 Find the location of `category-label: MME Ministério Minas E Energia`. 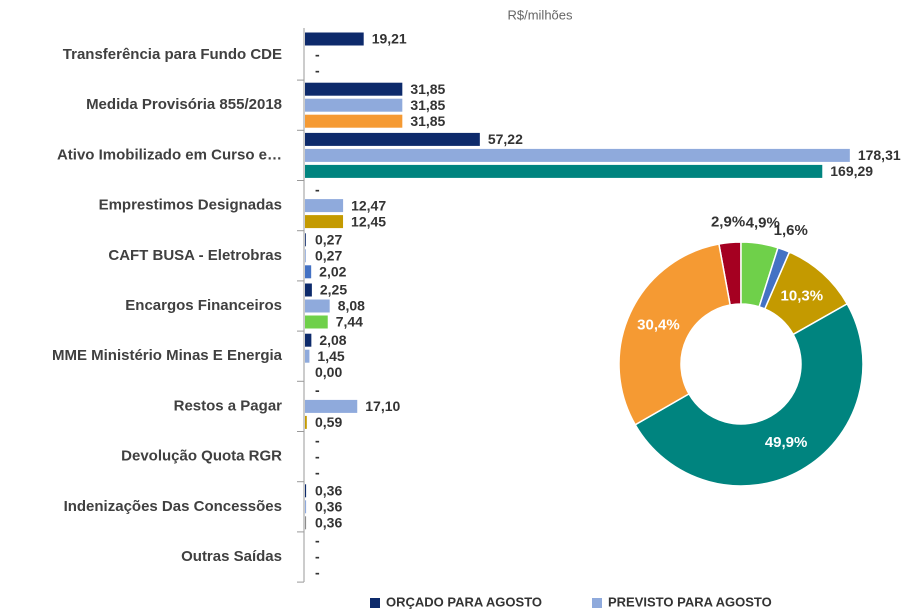

category-label: MME Ministério Minas E Energia is located at coordinates (167, 355).